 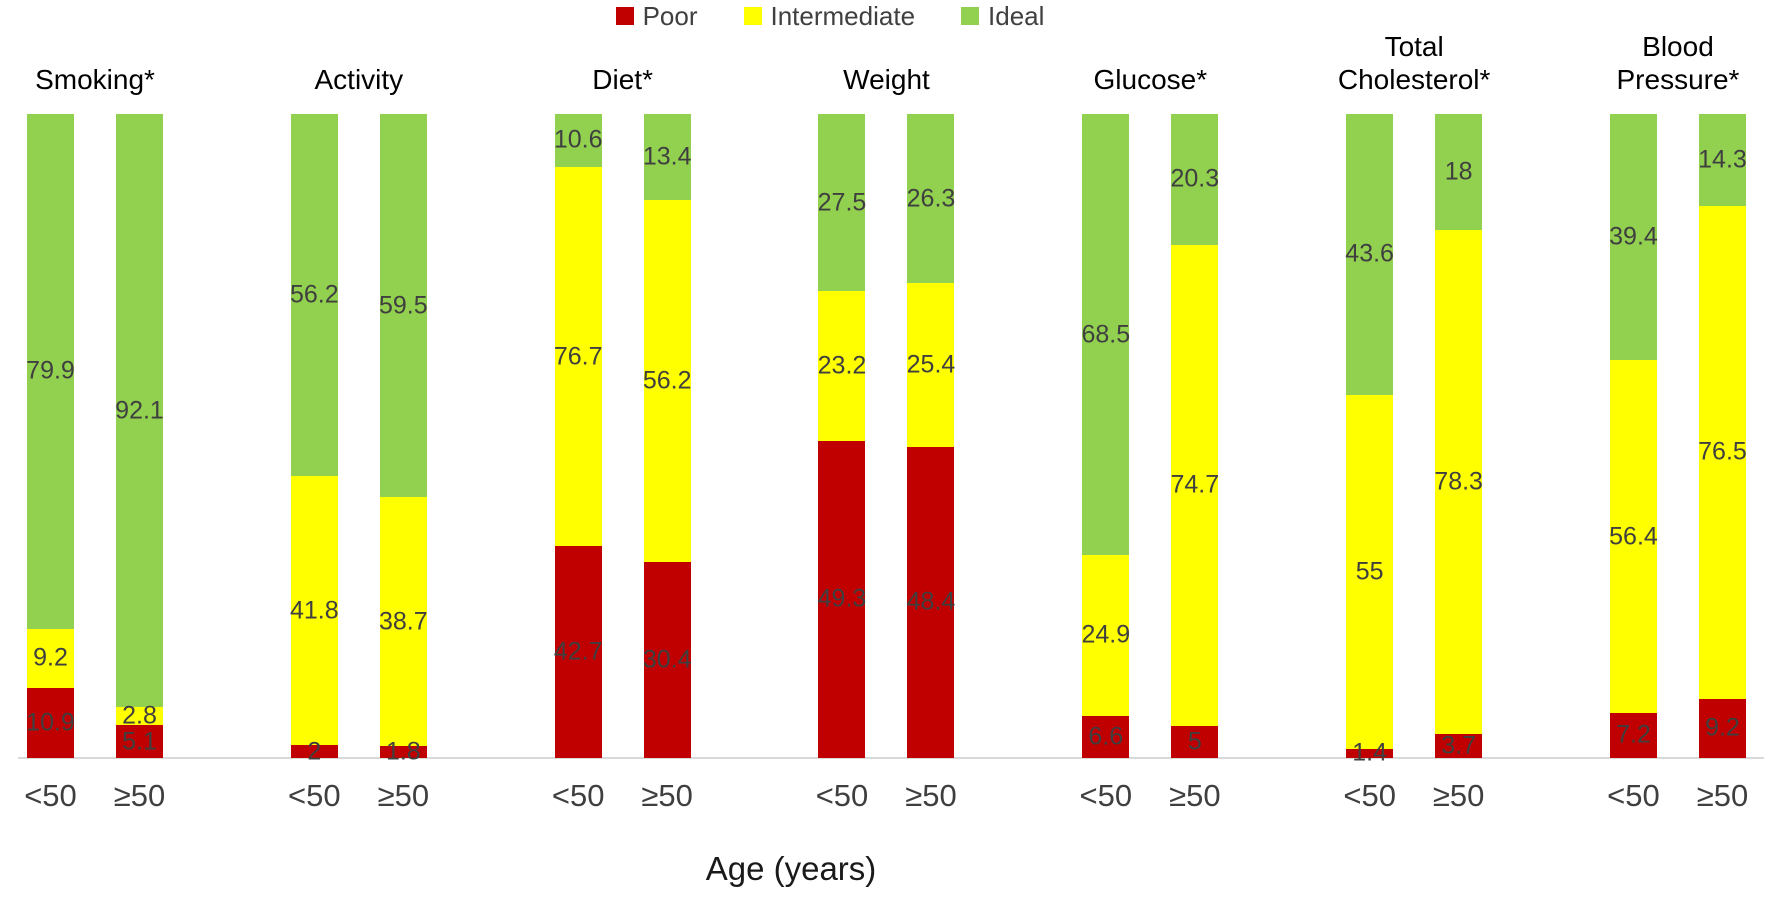 I want to click on value-label: 38.7, so click(x=403, y=621).